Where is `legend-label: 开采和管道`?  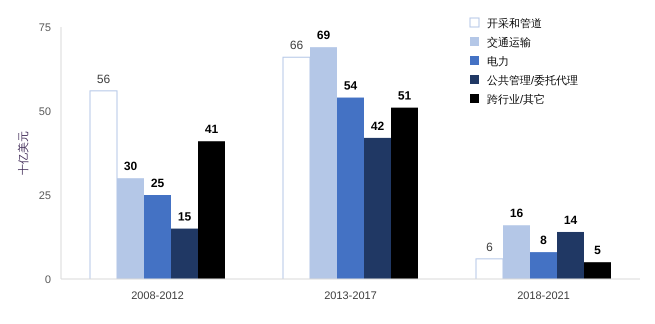 legend-label: 开采和管道 is located at coordinates (514, 23).